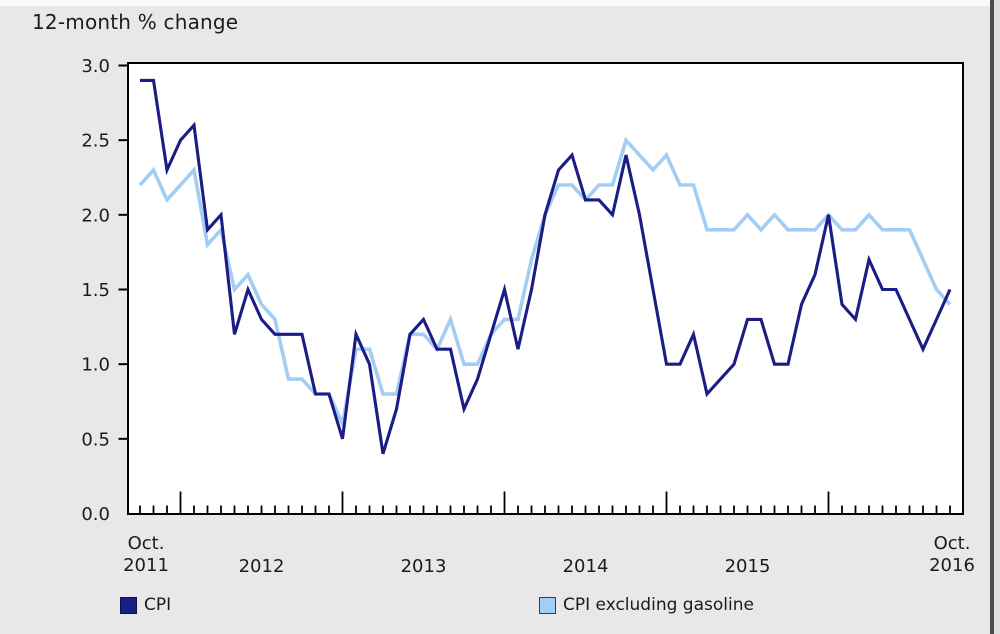 This screenshot has height=634, width=1000. Describe the element at coordinates (952, 565) in the screenshot. I see `x-axis-end-year: 2016` at that location.